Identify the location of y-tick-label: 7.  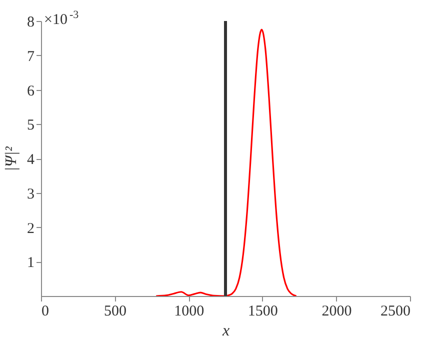
(31, 56).